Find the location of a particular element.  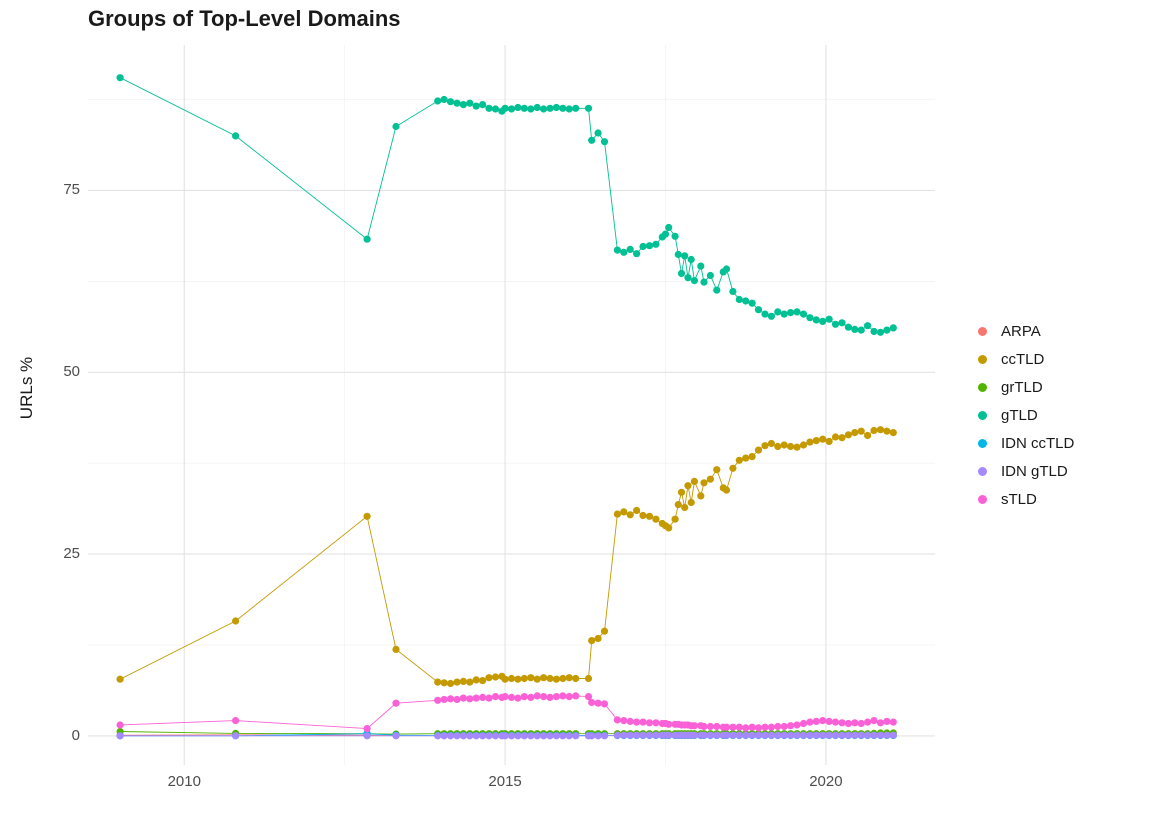

legend-dot-gtld is located at coordinates (982, 415).